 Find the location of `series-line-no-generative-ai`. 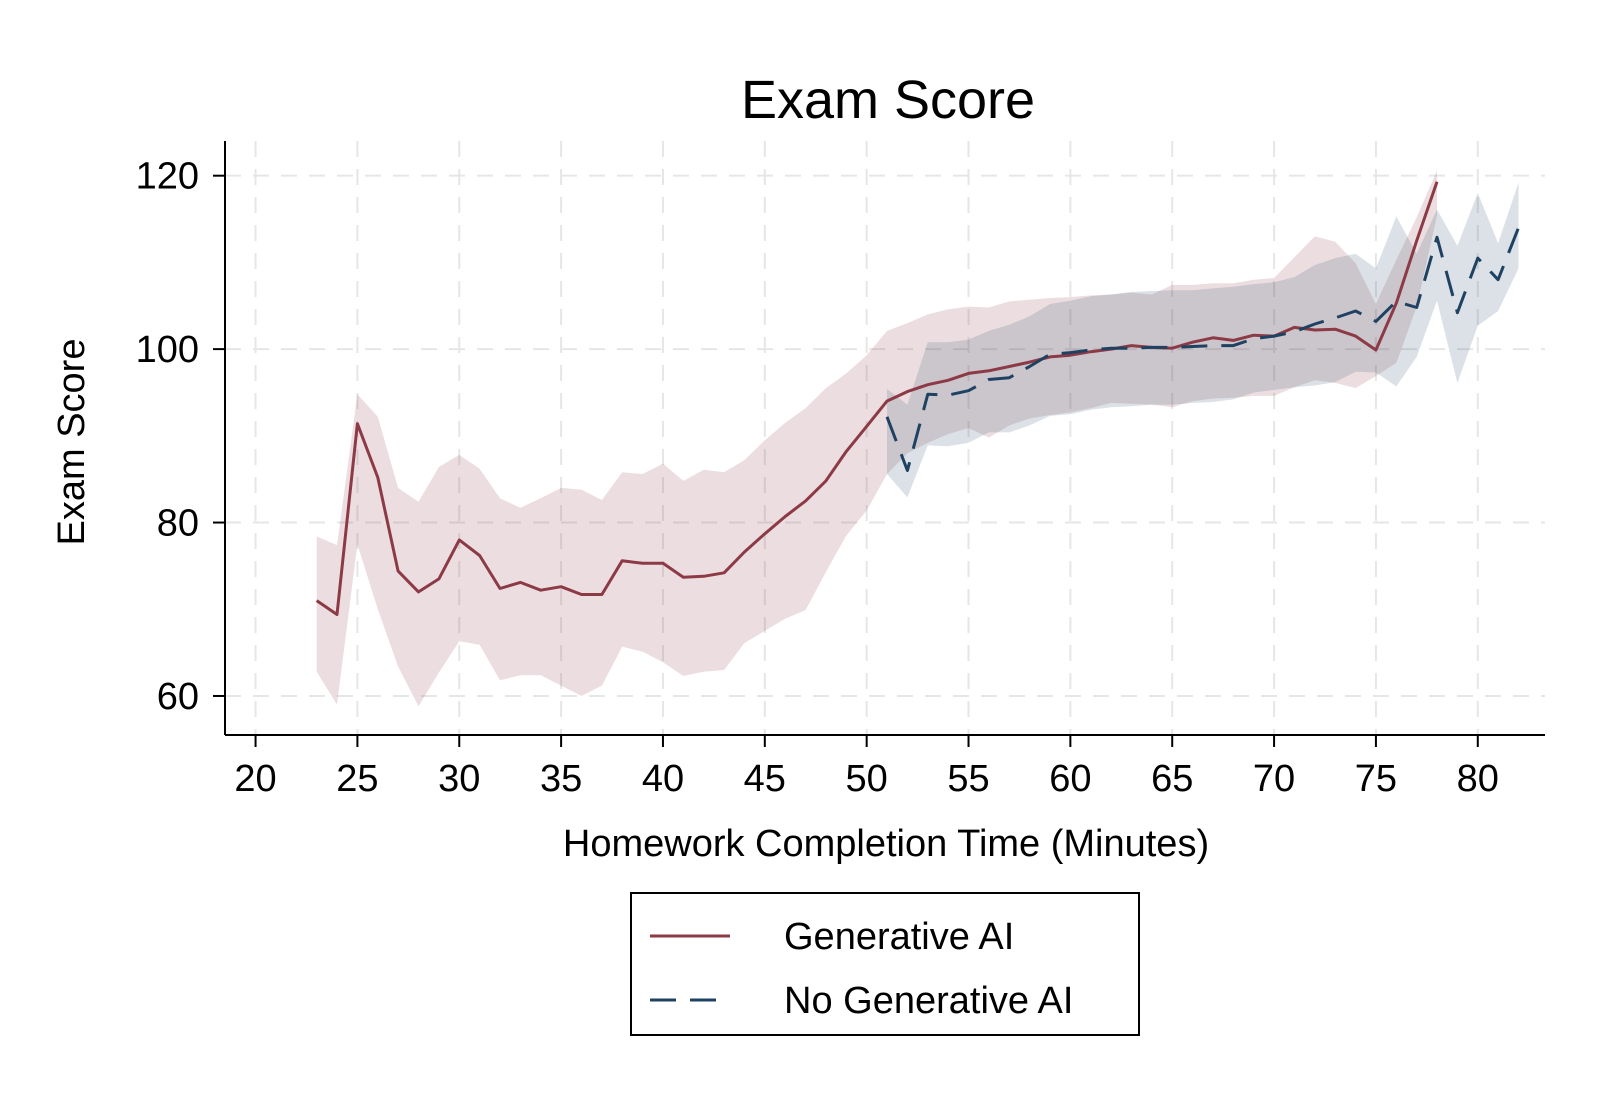

series-line-no-generative-ai is located at coordinates (1202, 349).